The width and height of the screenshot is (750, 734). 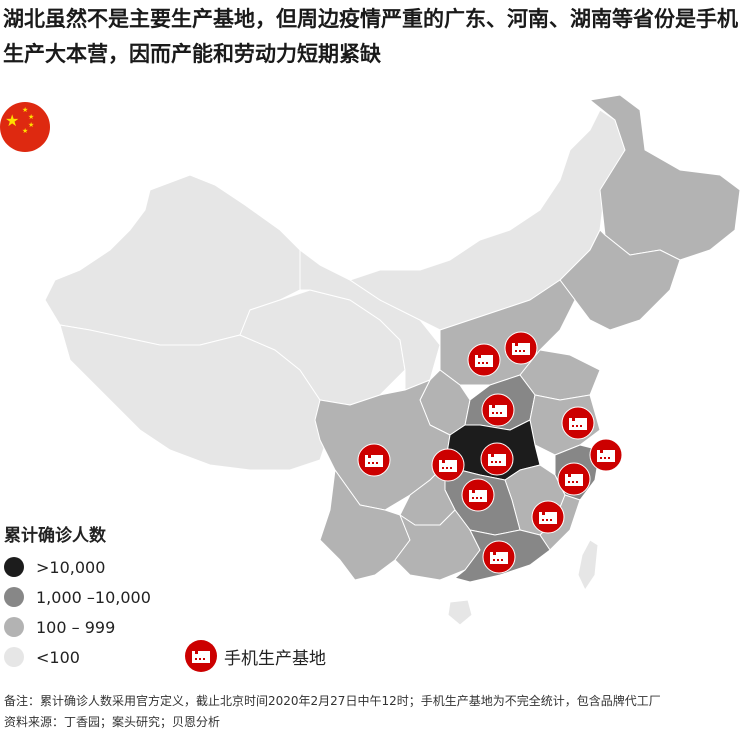 I want to click on province-hainan, so click(x=460, y=612).